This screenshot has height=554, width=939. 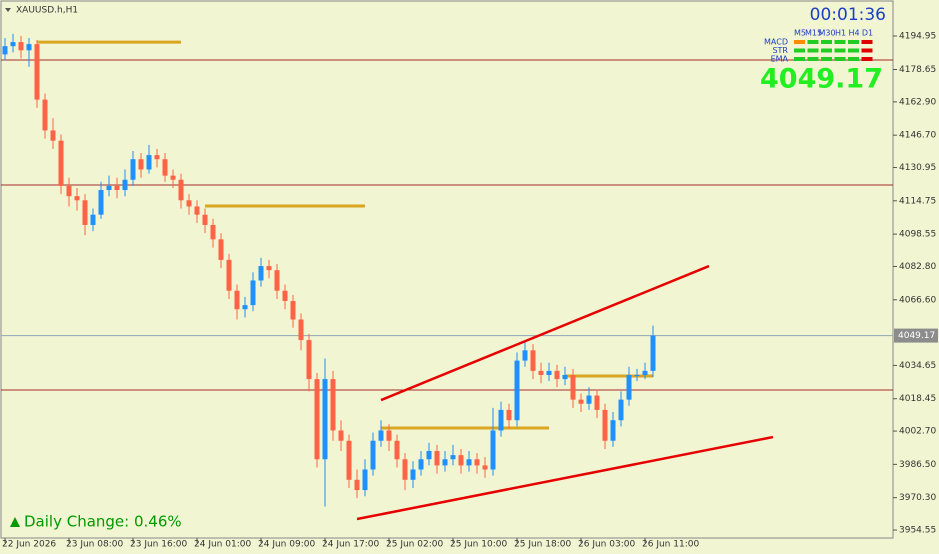 I want to click on timeframe-label: H1, so click(x=840, y=33).